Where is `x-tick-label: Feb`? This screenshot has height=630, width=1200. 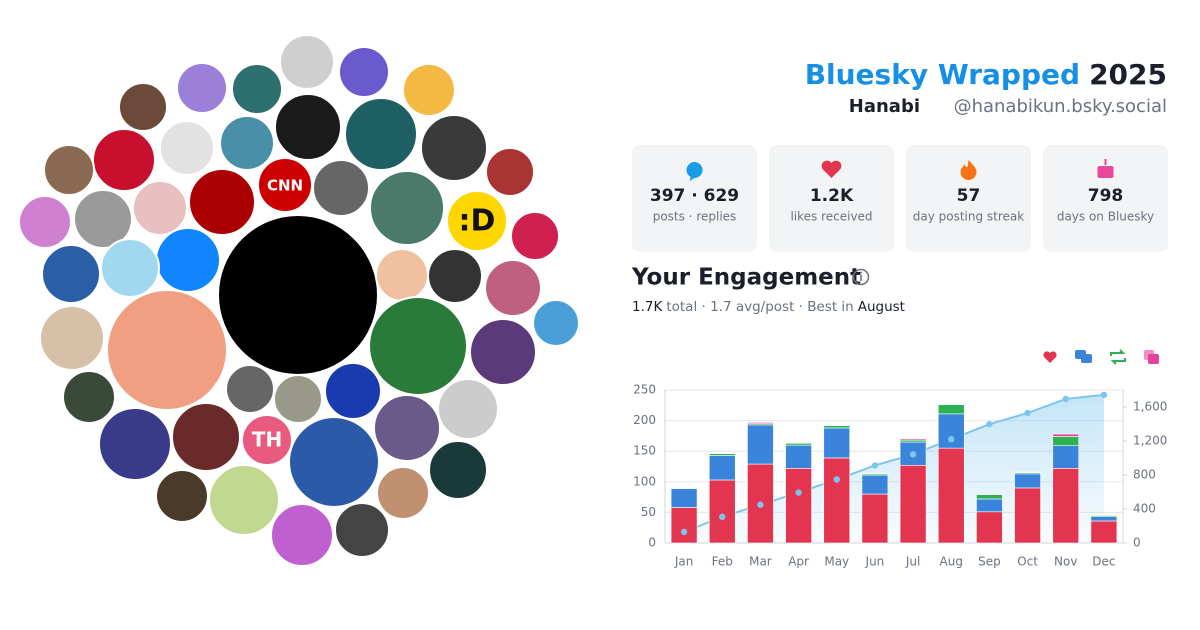 x-tick-label: Feb is located at coordinates (722, 562).